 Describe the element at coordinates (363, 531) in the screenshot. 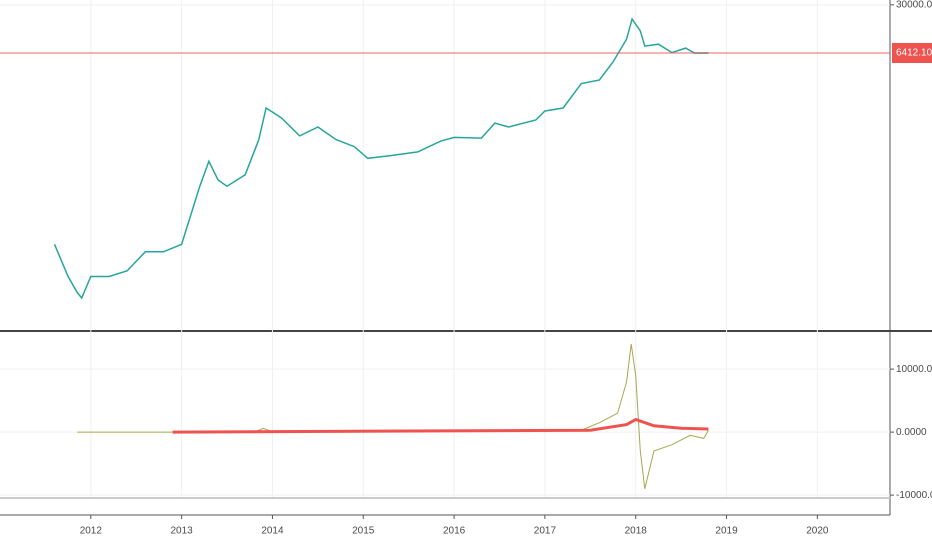

I see `x-tick-label: 2015` at that location.